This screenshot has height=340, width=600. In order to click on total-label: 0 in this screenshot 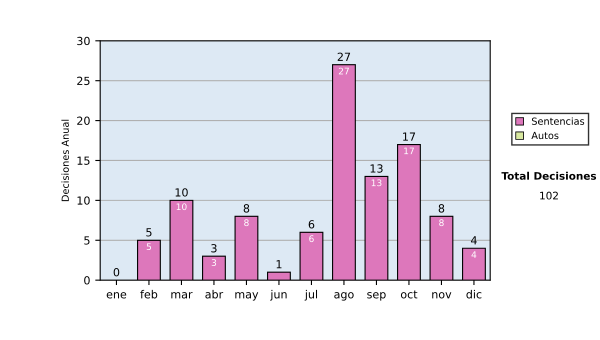, I will do `click(117, 272)`.